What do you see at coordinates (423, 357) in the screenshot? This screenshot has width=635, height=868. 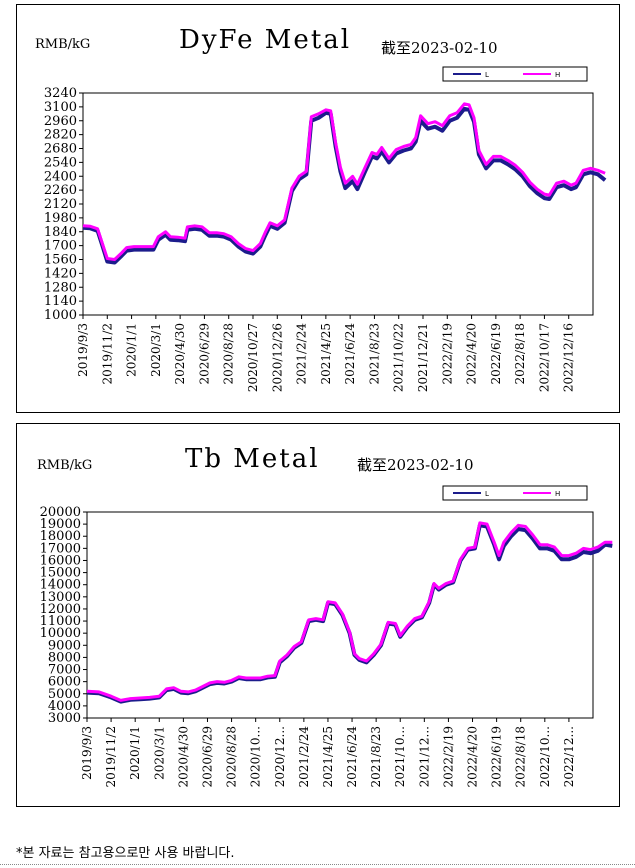 I see `x-tick-label: 2021/12/21` at bounding box center [423, 357].